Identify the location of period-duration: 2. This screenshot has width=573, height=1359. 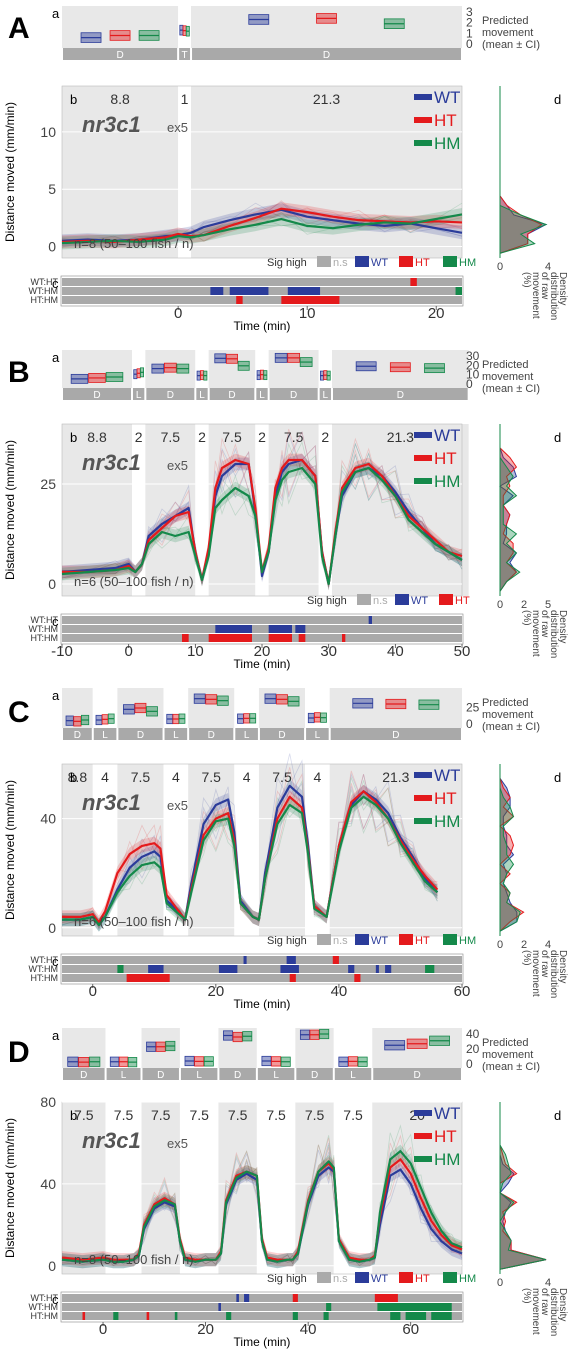
(202, 437).